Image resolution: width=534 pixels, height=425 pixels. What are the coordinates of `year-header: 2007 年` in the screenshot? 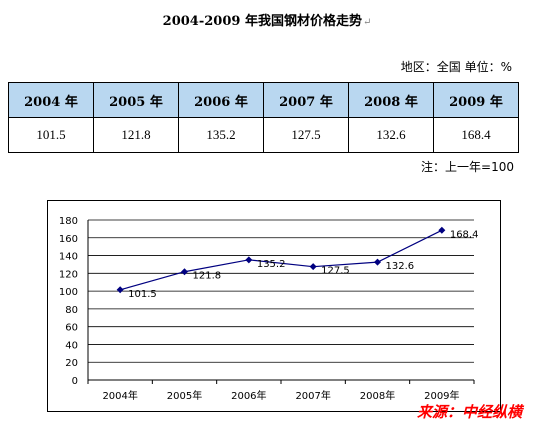 It's located at (306, 100).